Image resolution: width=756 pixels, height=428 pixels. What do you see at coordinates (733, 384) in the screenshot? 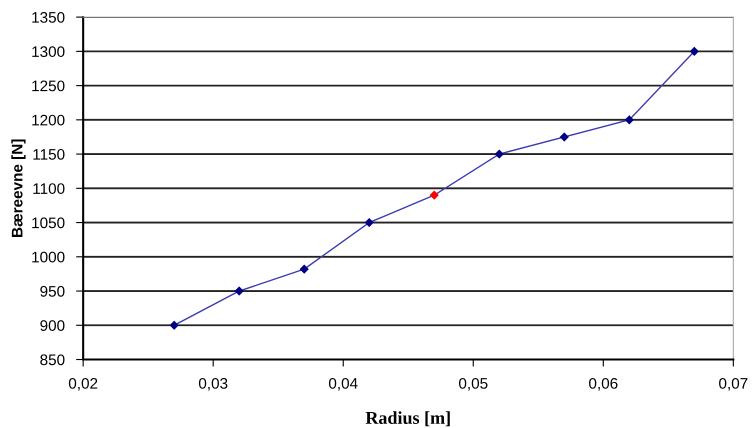
I see `x-tick-label: 0,07` at bounding box center [733, 384].